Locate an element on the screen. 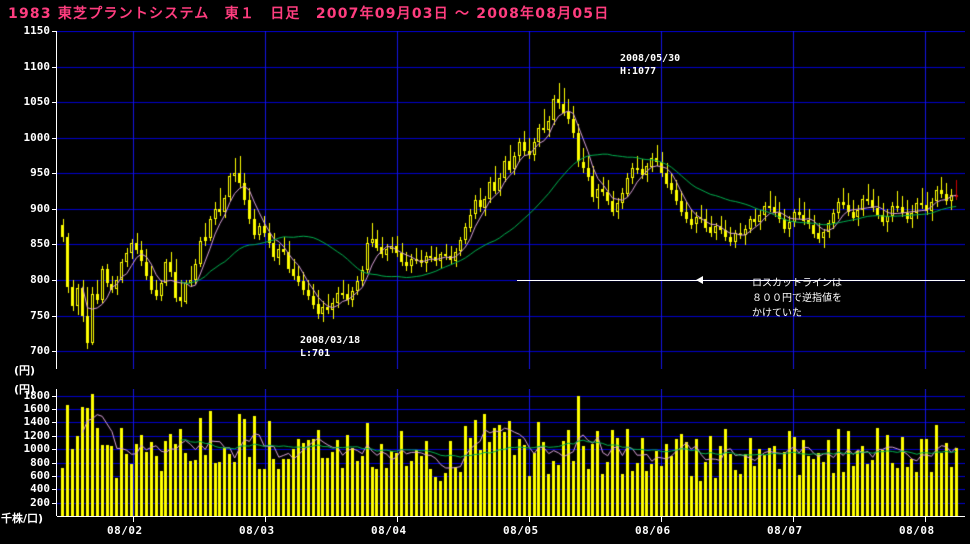  volume-tick-label: 400 is located at coordinates (40, 489).